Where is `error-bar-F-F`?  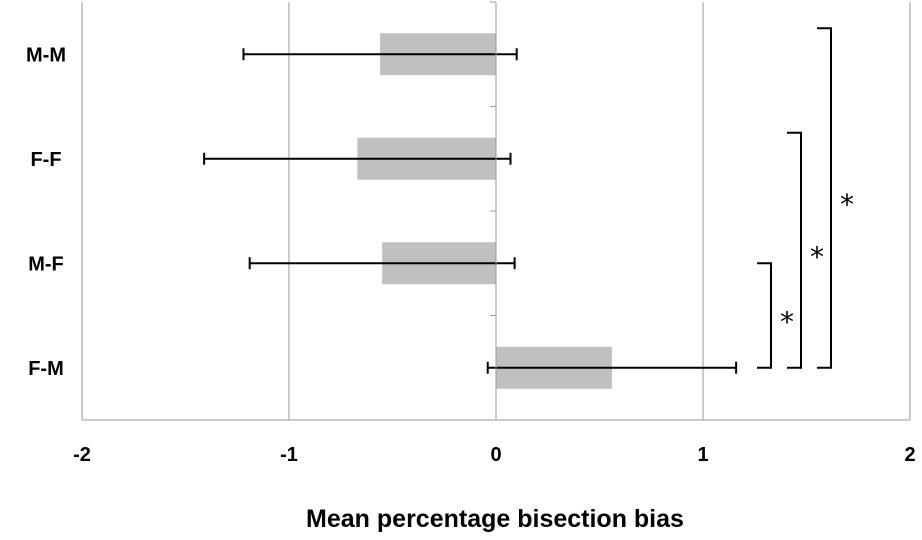 error-bar-F-F is located at coordinates (357, 158).